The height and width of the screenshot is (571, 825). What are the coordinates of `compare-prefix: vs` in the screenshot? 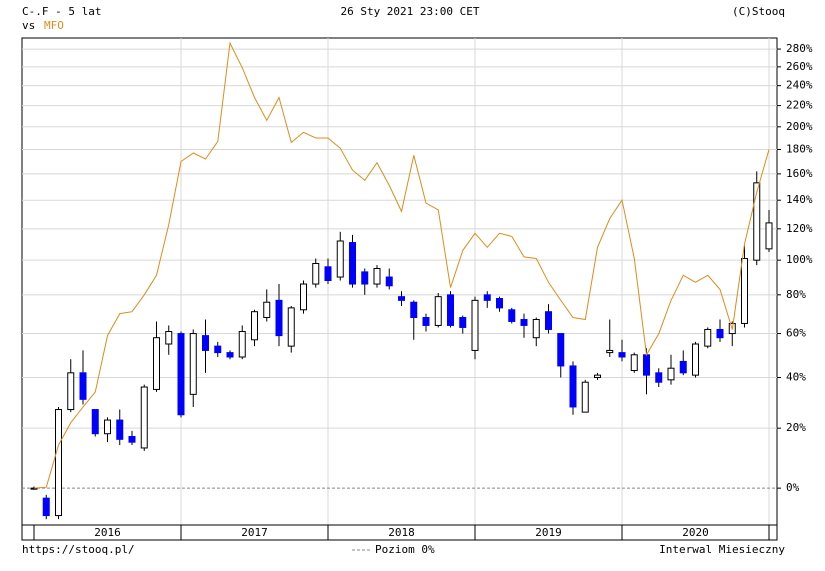 It's located at (28, 25).